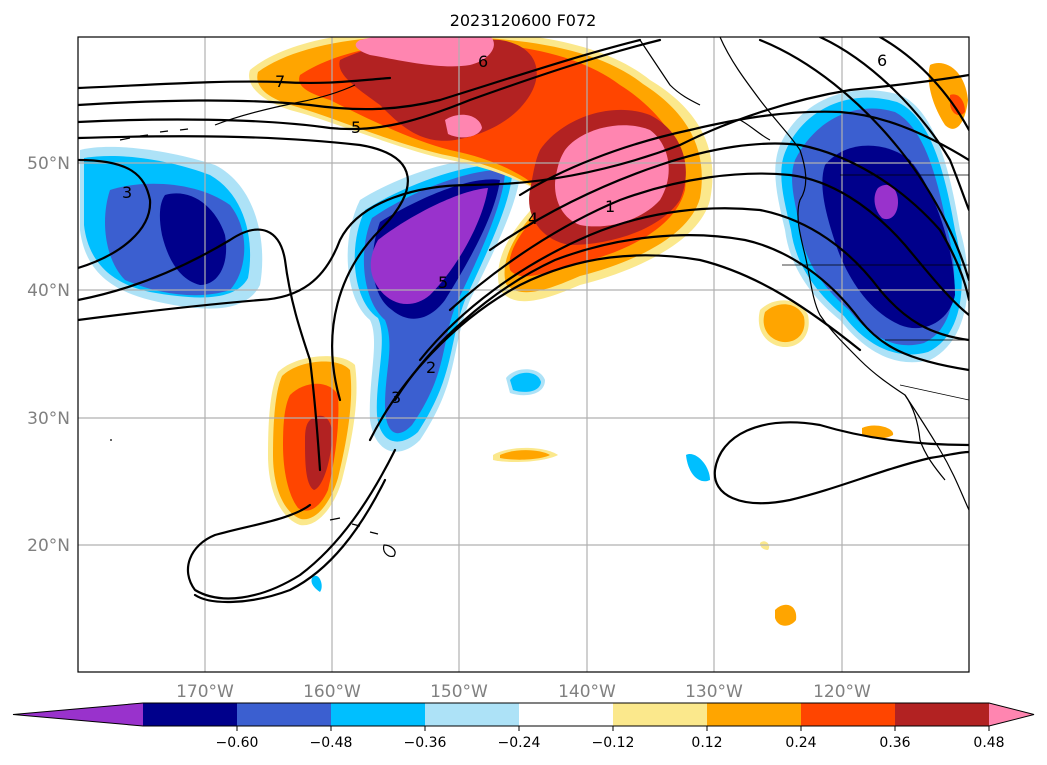 The height and width of the screenshot is (765, 1047). I want to click on colorbar-tick-label: −0.24, so click(519, 743).